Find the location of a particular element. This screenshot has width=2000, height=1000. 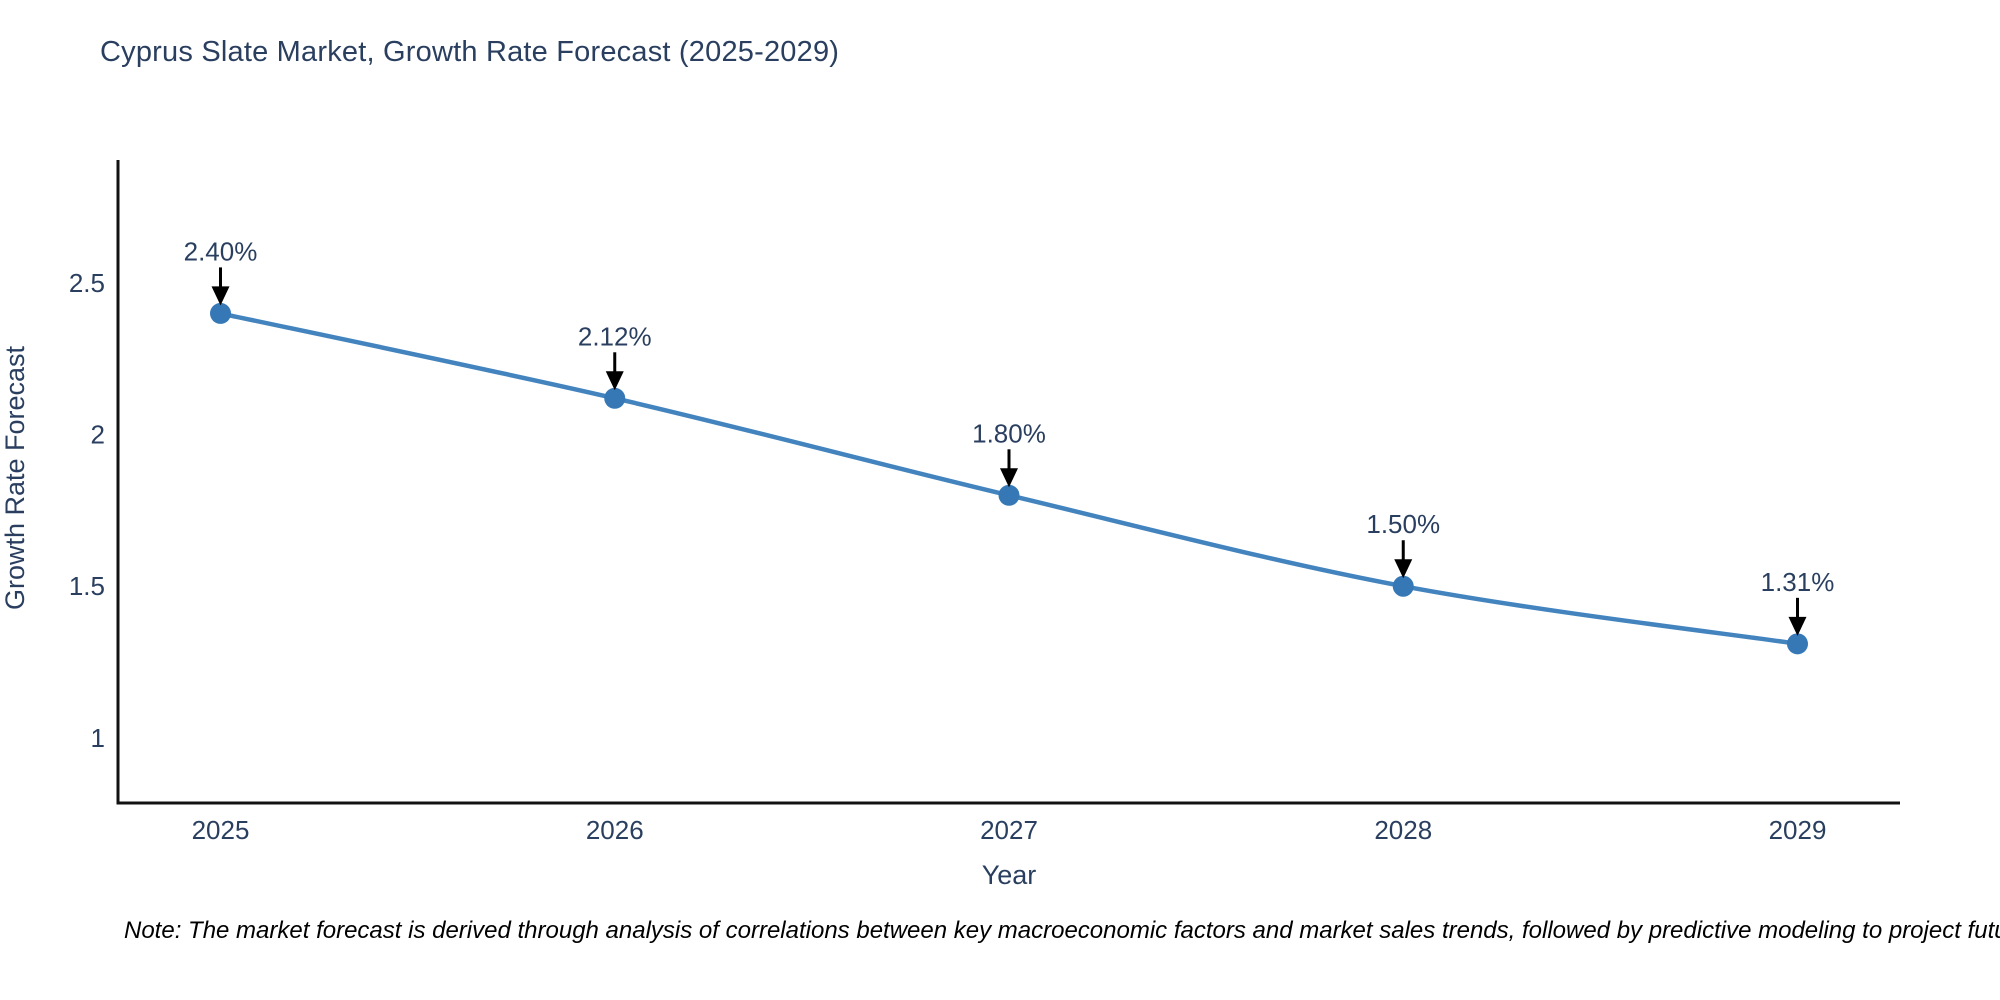

y-tick-label: 2.5 is located at coordinates (87, 283).